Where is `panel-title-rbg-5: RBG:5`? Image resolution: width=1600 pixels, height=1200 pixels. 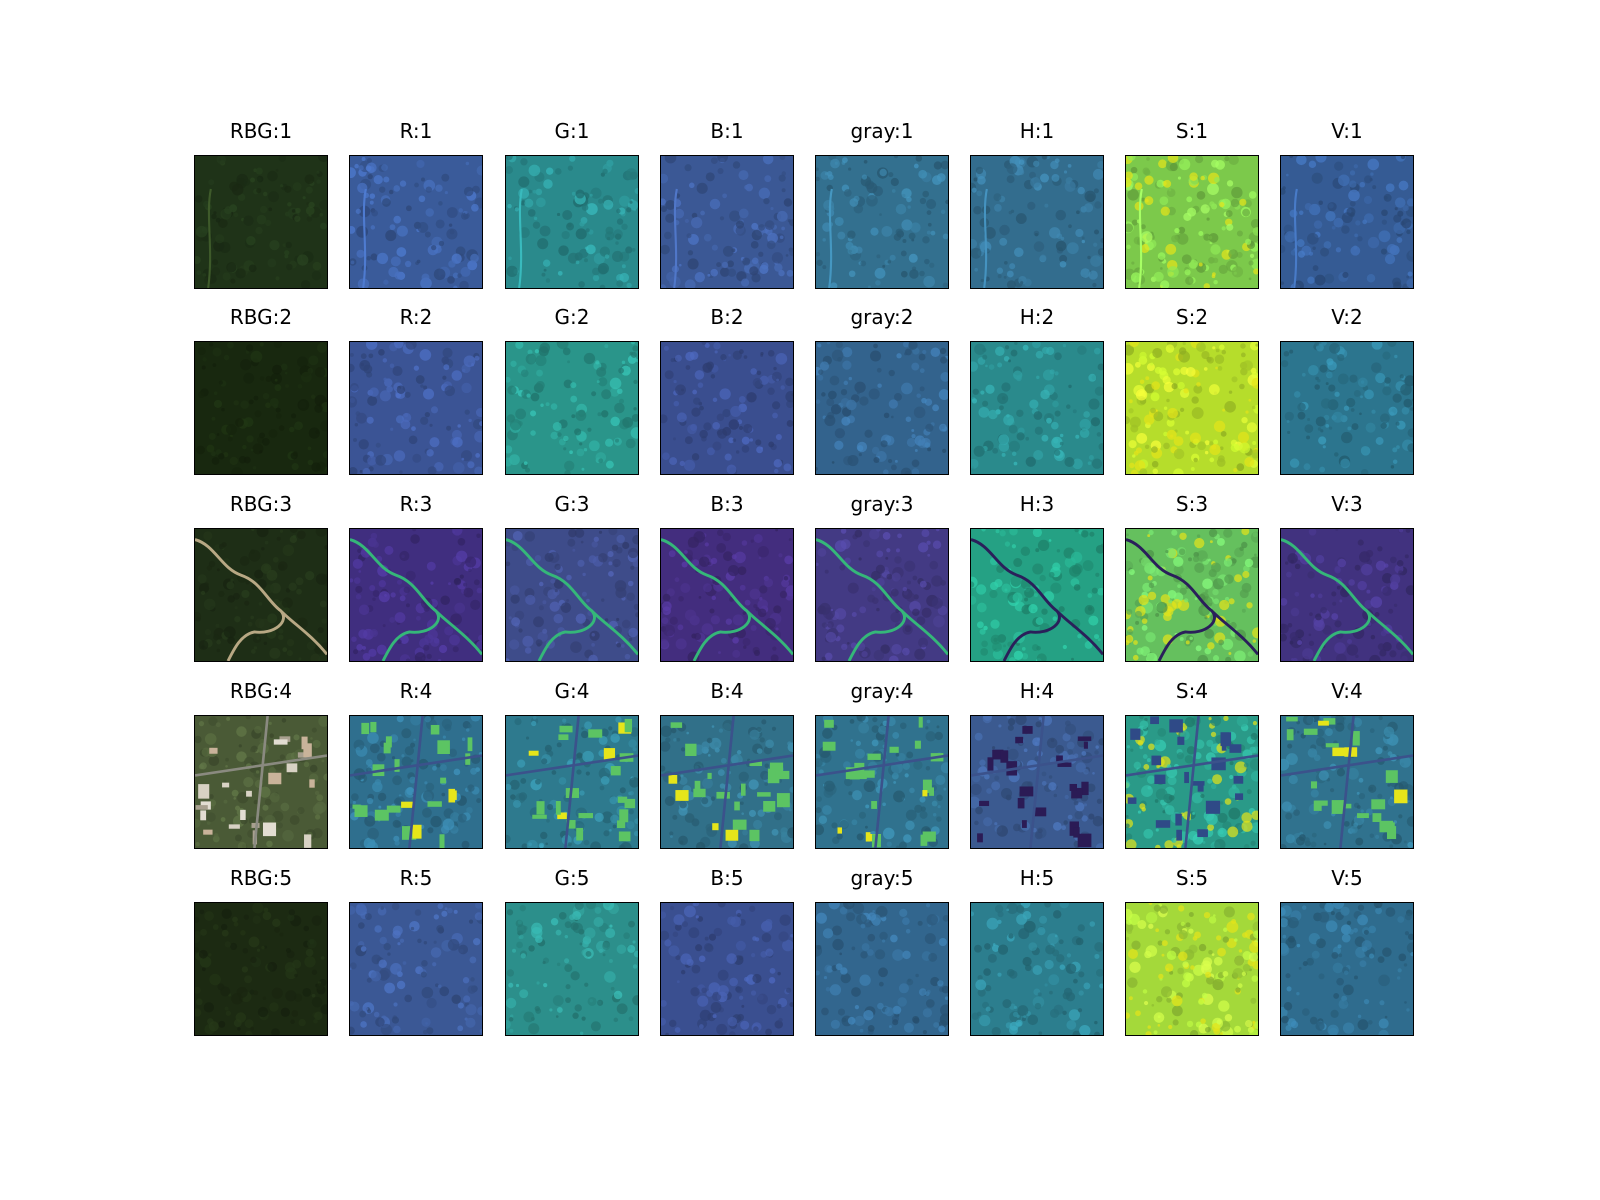
panel-title-rbg-5: RBG:5 is located at coordinates (261, 878).